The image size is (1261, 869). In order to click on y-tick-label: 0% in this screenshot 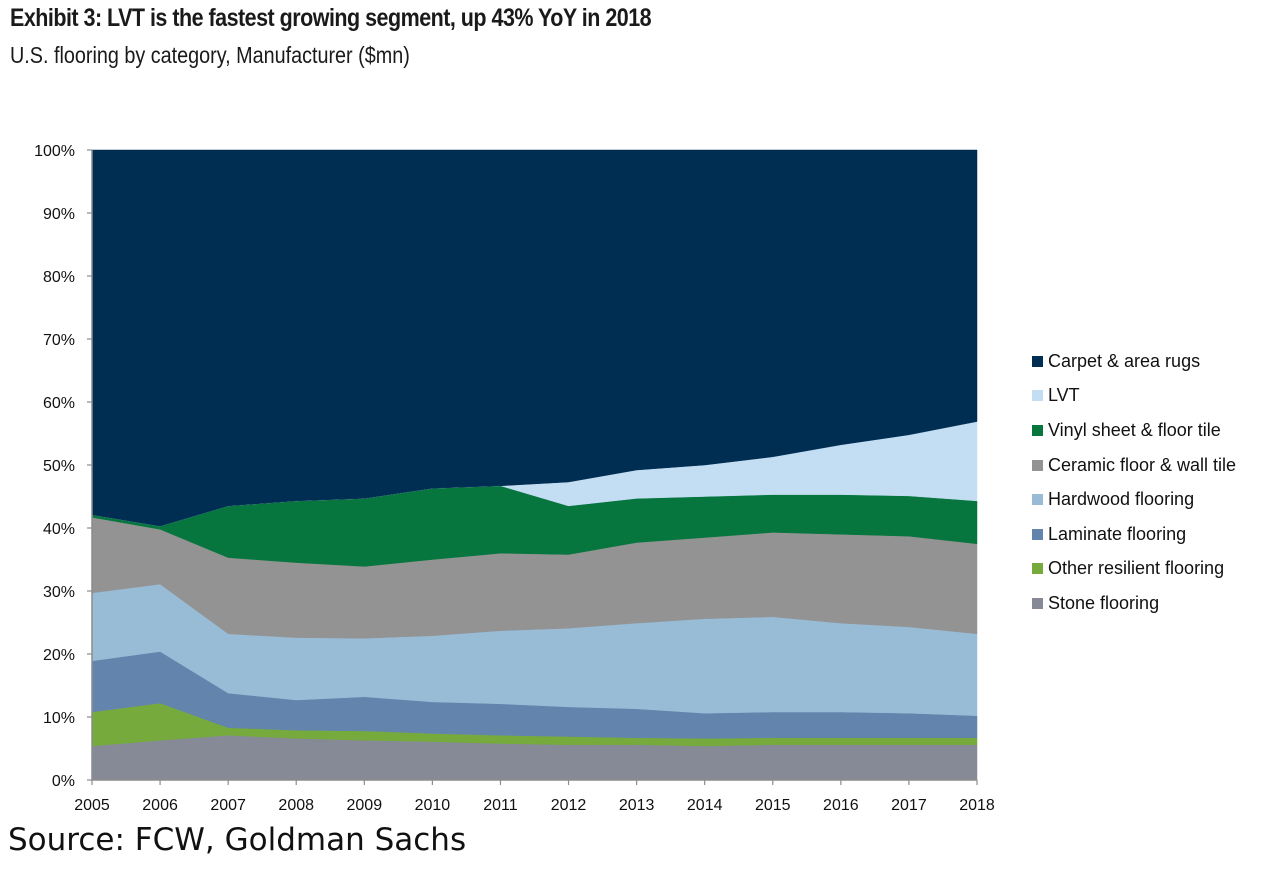, I will do `click(63, 781)`.